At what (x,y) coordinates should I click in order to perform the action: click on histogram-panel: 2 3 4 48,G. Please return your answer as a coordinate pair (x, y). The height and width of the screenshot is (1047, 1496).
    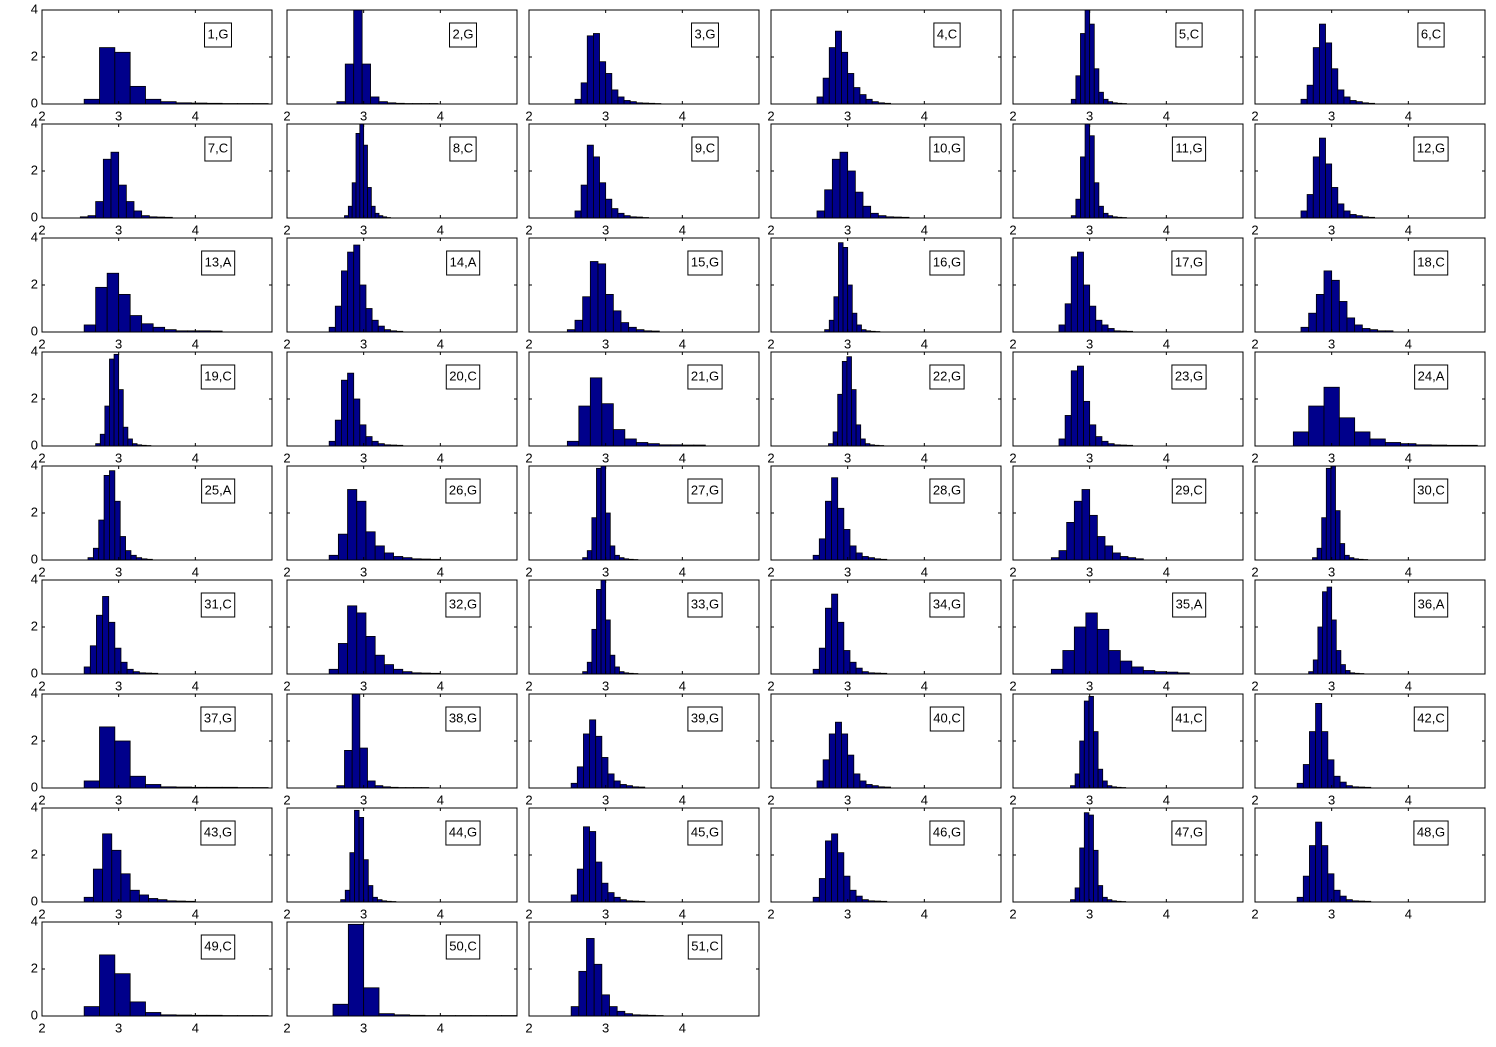
    Looking at the image, I should click on (1368, 864).